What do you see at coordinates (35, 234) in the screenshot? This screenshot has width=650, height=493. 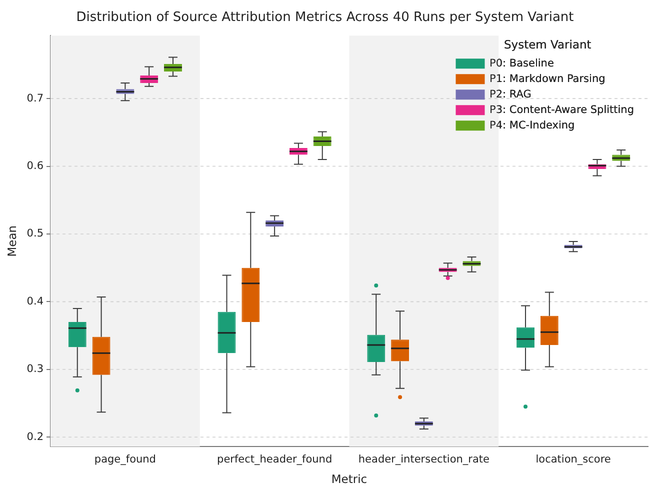 I see `y-tick-label: 0.5` at bounding box center [35, 234].